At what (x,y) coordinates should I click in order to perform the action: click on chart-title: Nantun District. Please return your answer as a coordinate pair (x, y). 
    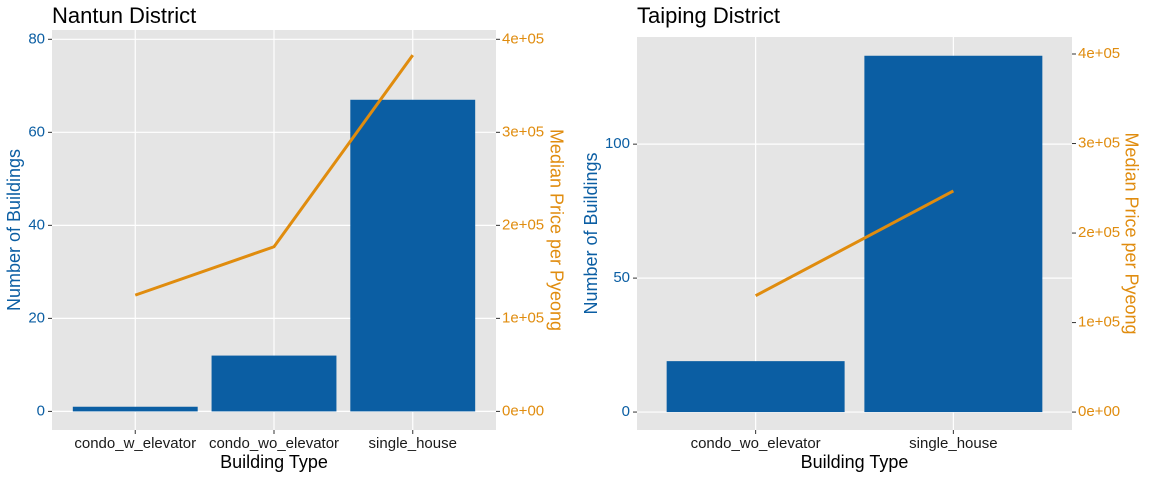
    Looking at the image, I should click on (124, 15).